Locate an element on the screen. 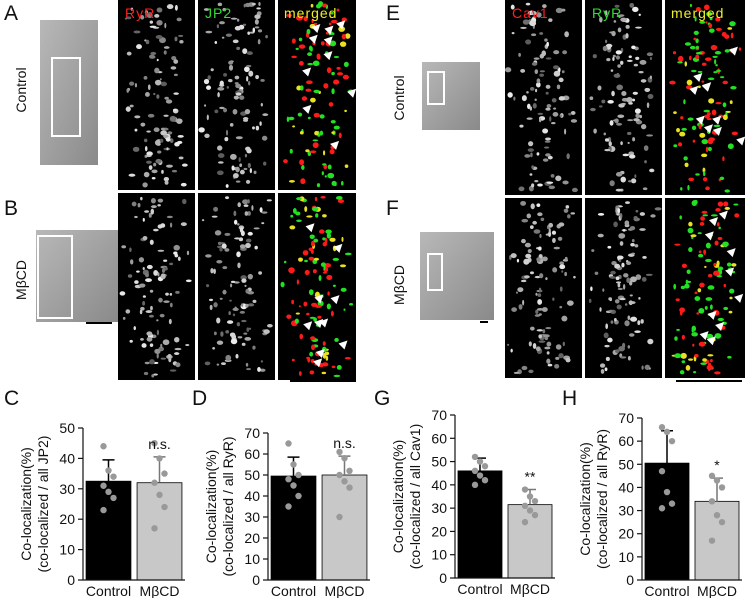 This screenshot has height=598, width=745. column-label: merged is located at coordinates (310, 13).